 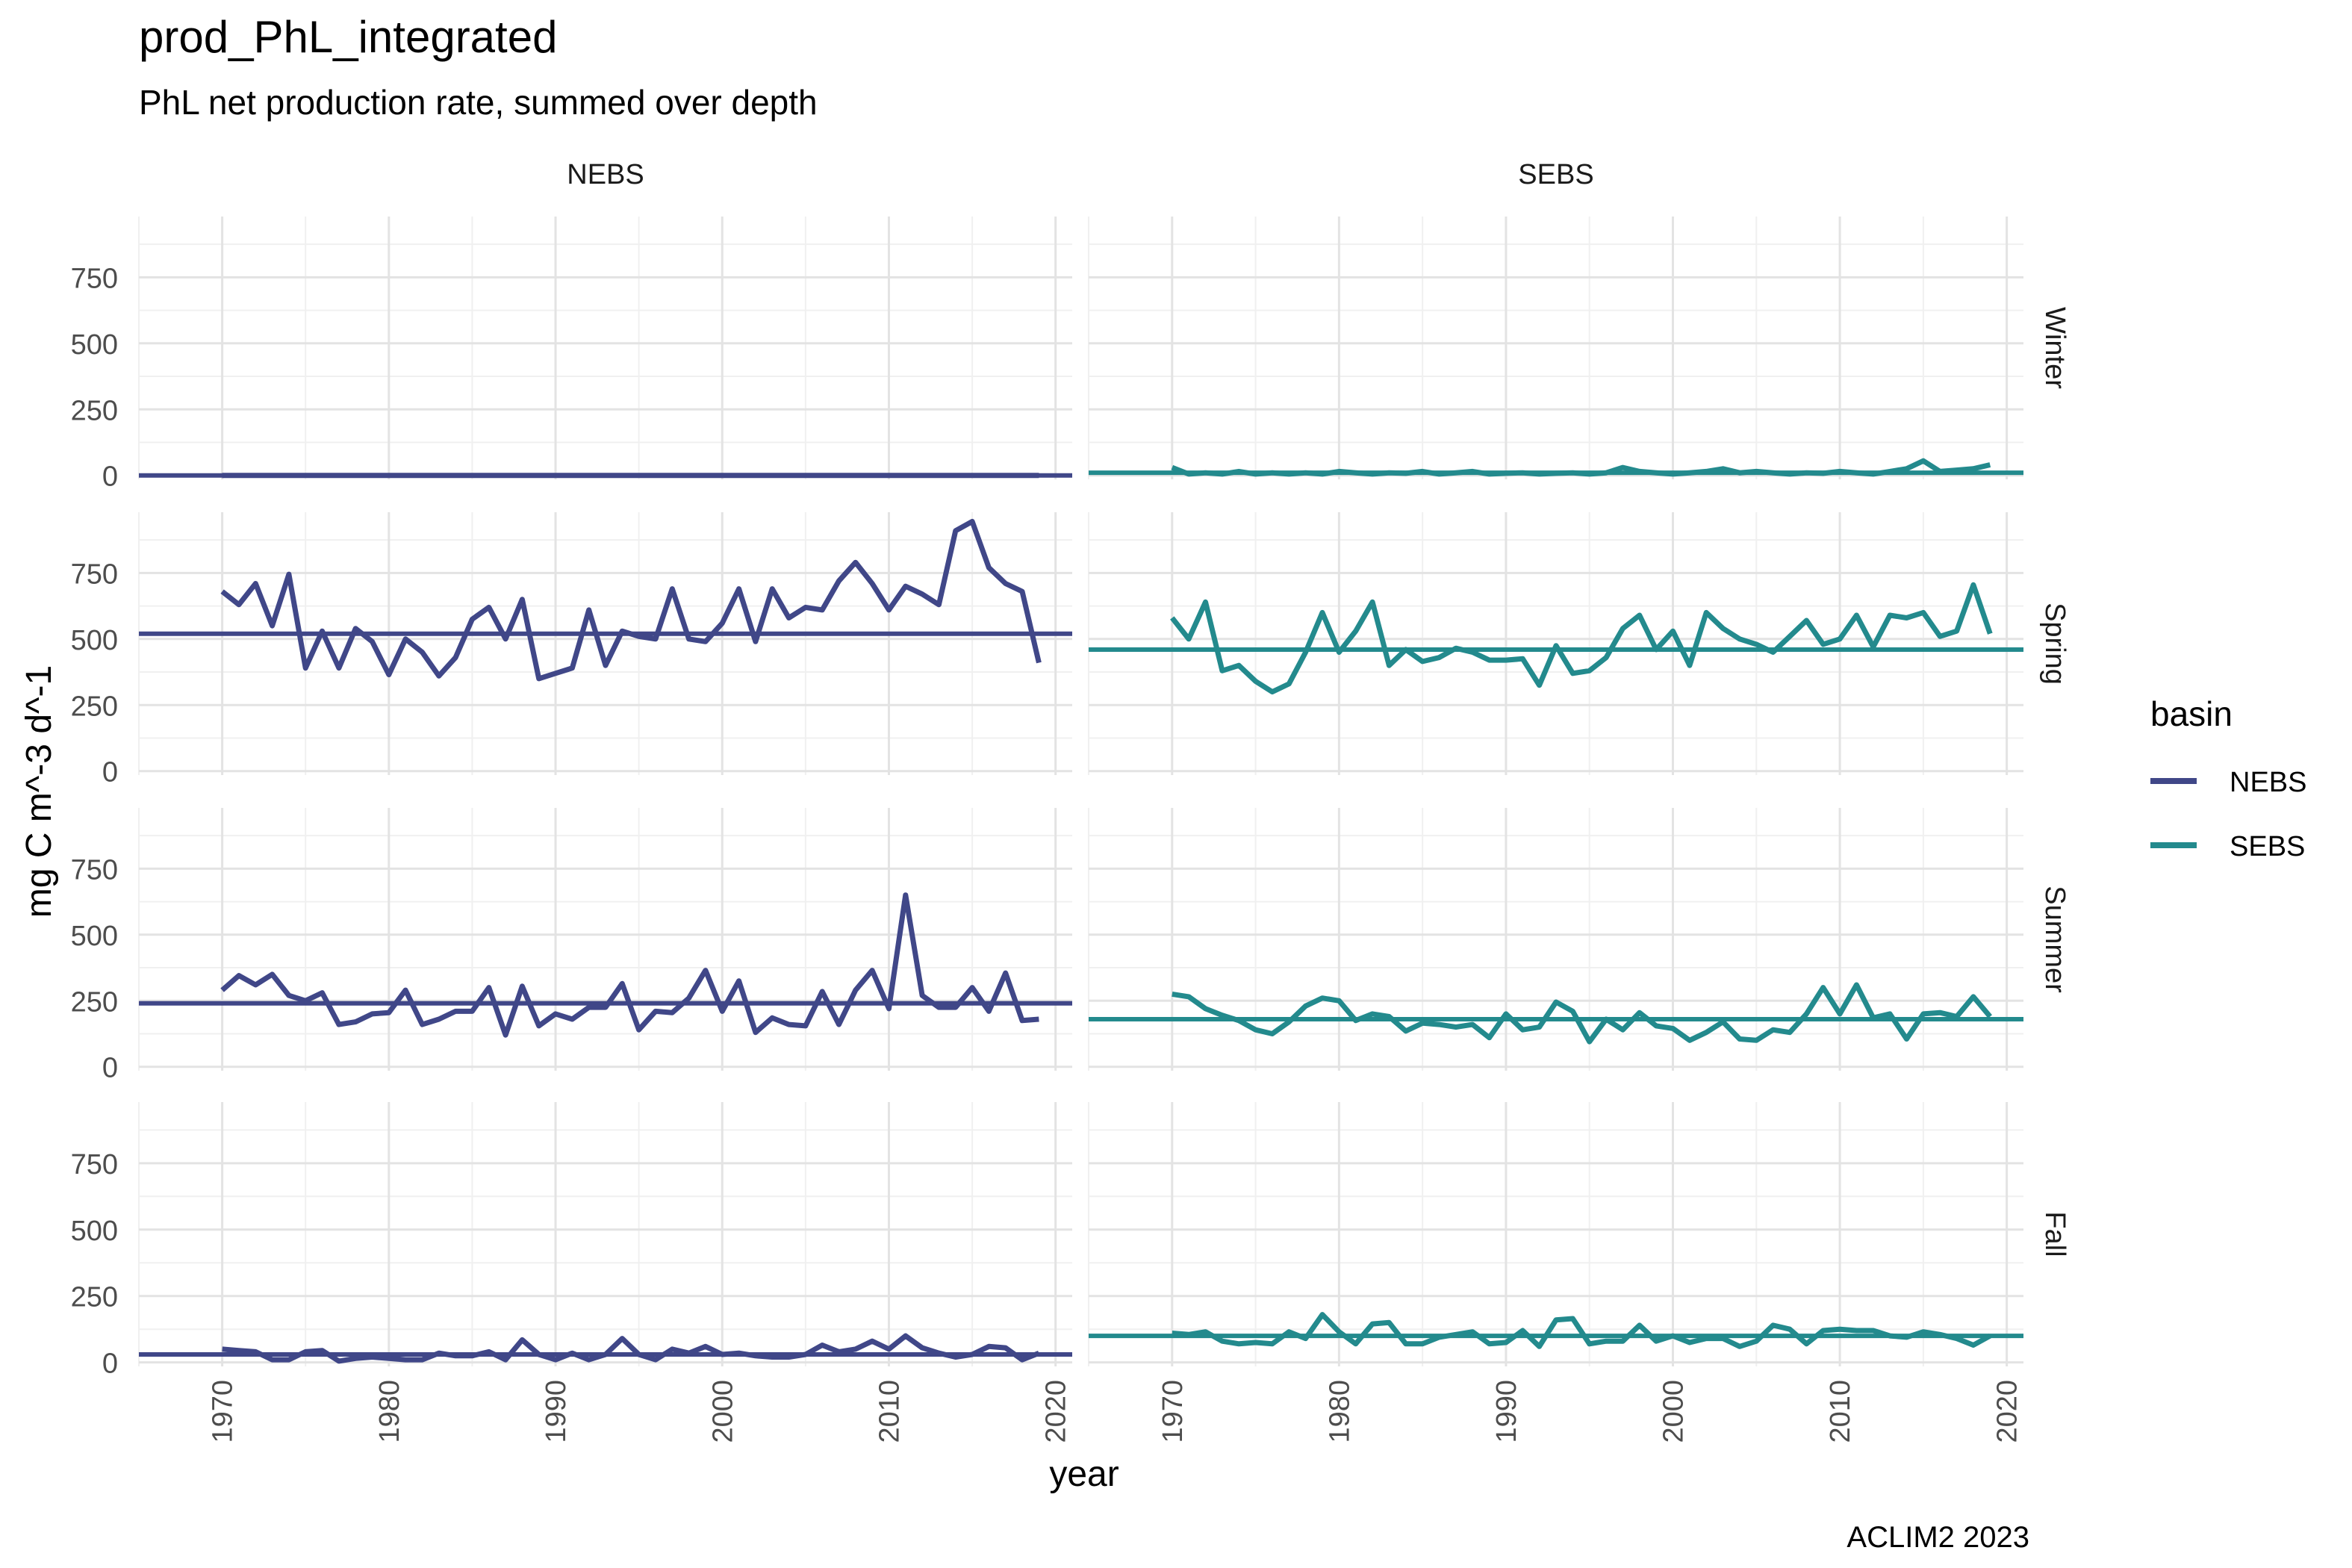 I want to click on legend-title: basin, so click(x=2191, y=713).